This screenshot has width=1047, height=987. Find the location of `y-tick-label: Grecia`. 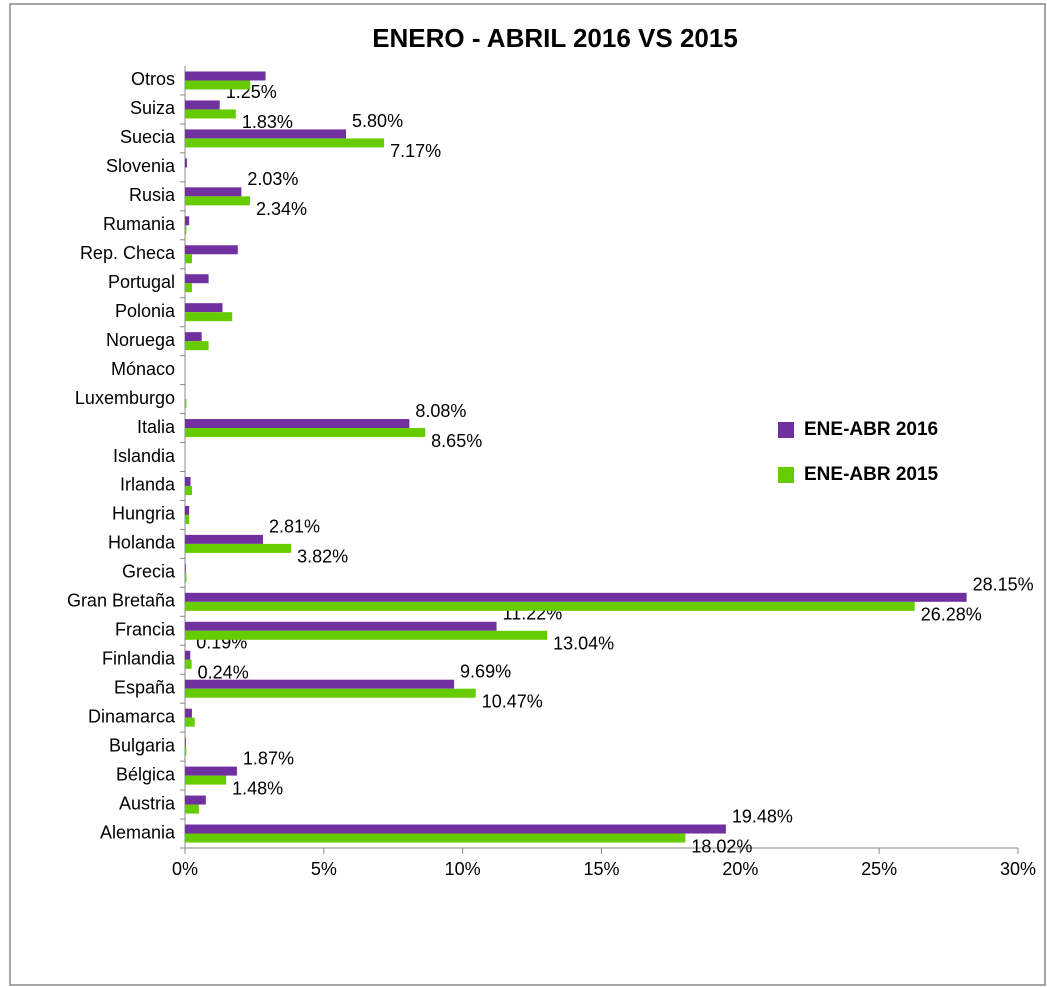

y-tick-label: Grecia is located at coordinates (149, 572).